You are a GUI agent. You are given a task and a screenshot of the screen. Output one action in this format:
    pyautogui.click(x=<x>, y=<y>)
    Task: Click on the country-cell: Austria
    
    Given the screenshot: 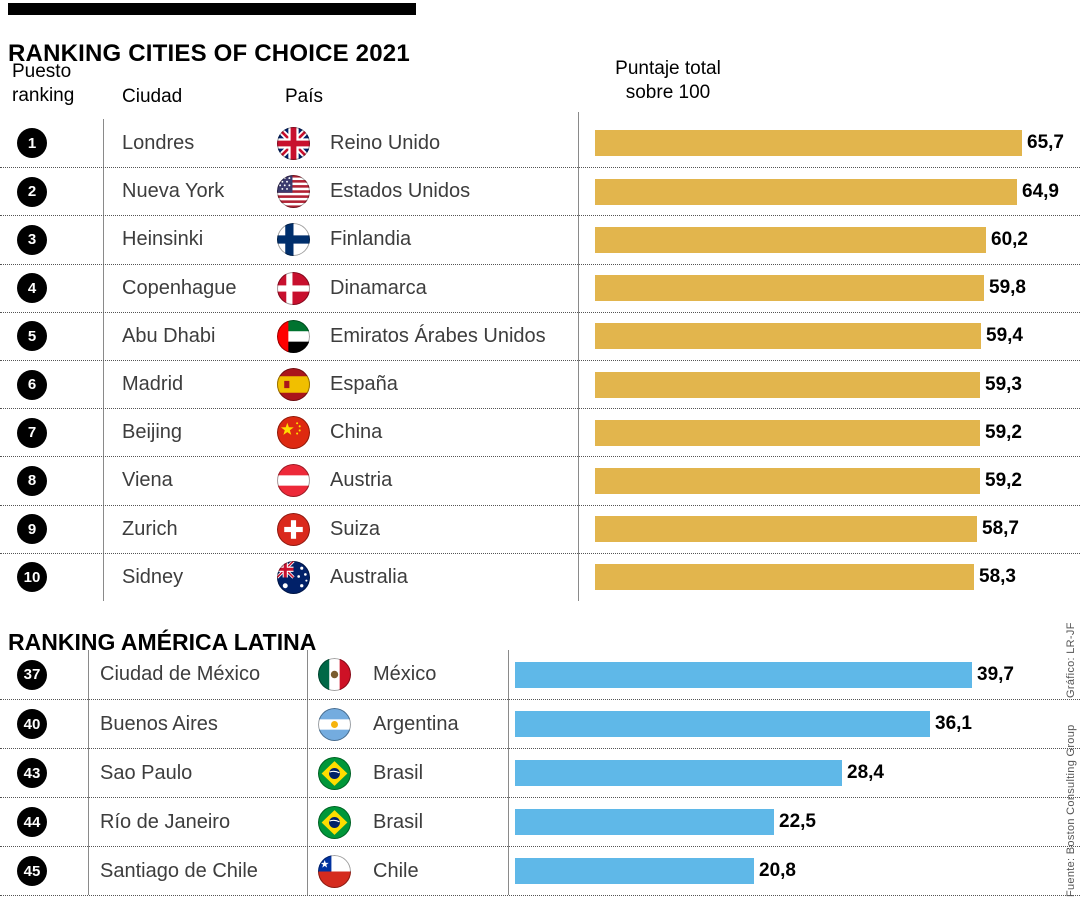 What is the action you would take?
    pyautogui.click(x=426, y=480)
    